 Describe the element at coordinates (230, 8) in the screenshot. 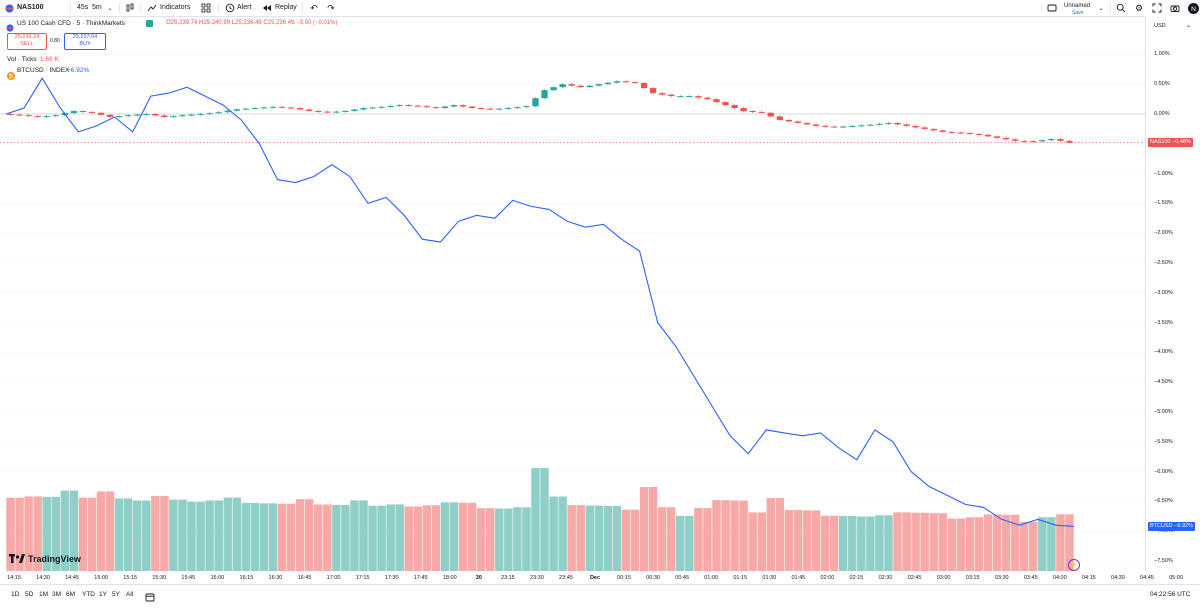

I see `alert-clock-icon` at that location.